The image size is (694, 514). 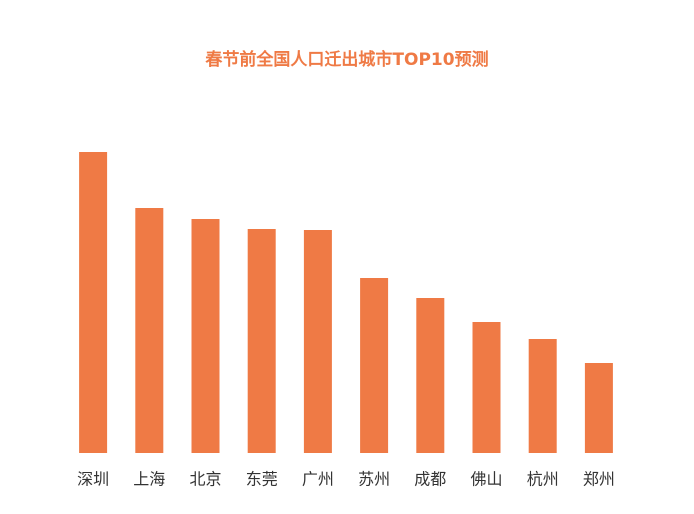 What do you see at coordinates (318, 479) in the screenshot?
I see `x-tick-label: 广州` at bounding box center [318, 479].